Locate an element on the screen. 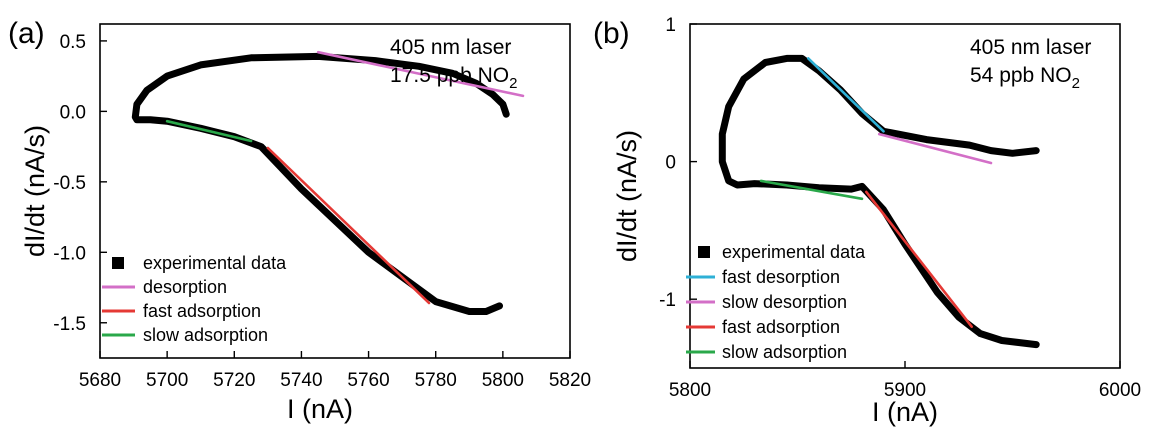 The image size is (1151, 436). panel-b-legend-label-1: fast desorption is located at coordinates (781, 277).